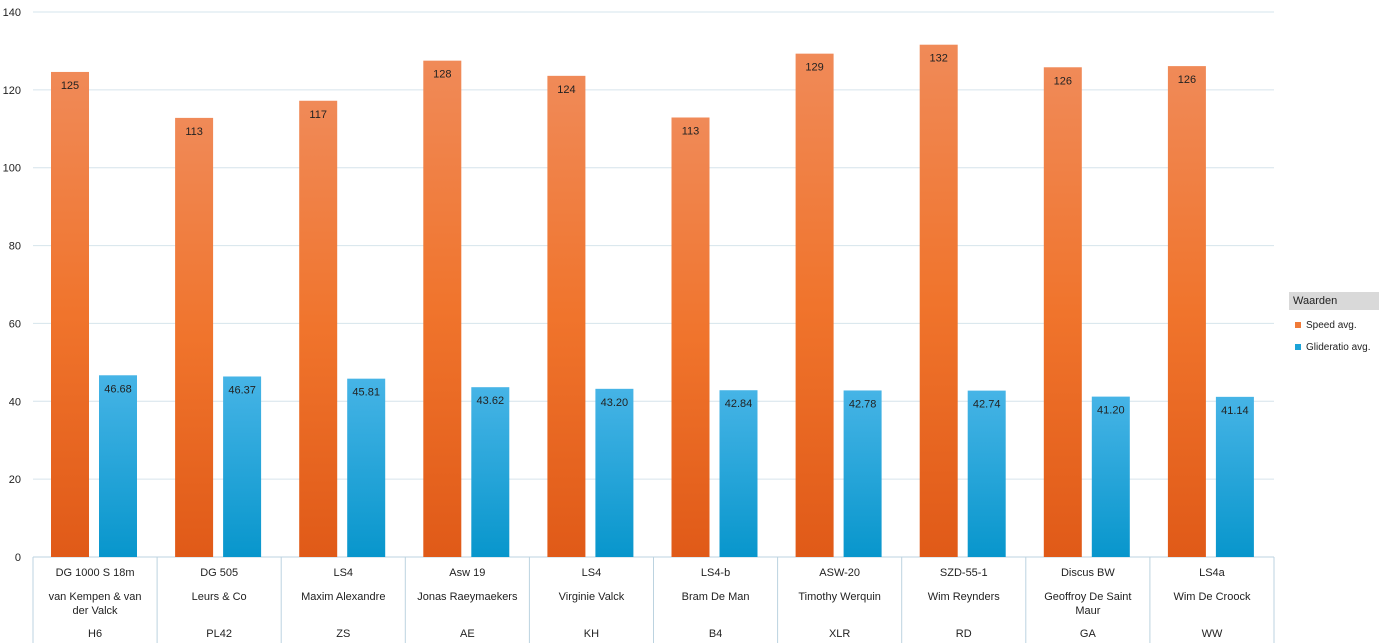 The width and height of the screenshot is (1379, 643). I want to click on legend-item-speed: Speed avg., so click(1334, 325).